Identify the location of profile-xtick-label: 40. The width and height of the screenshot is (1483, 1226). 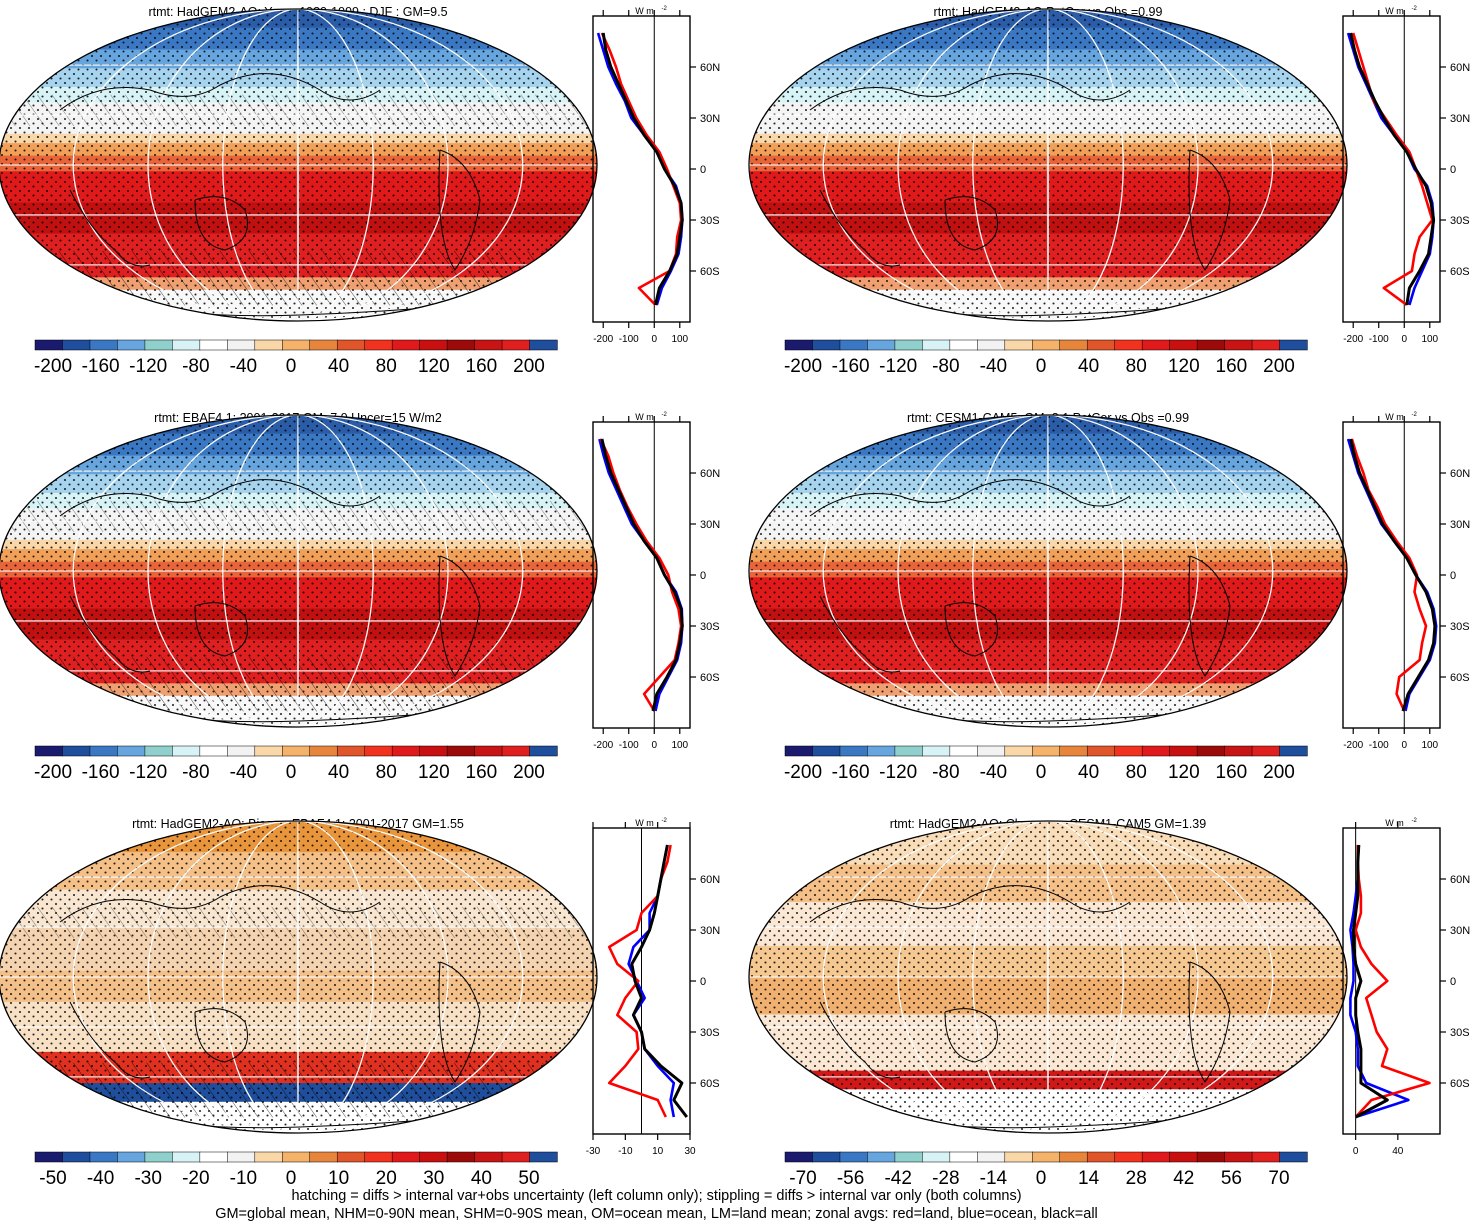
(1398, 1151).